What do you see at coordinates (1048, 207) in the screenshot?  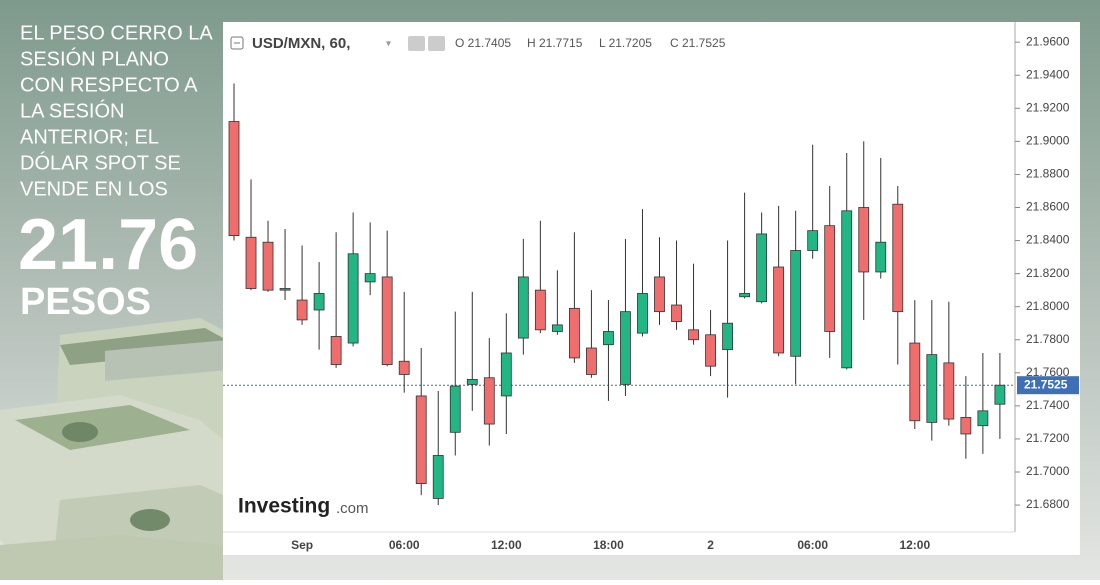 I see `y-tick-label: 21.8600` at bounding box center [1048, 207].